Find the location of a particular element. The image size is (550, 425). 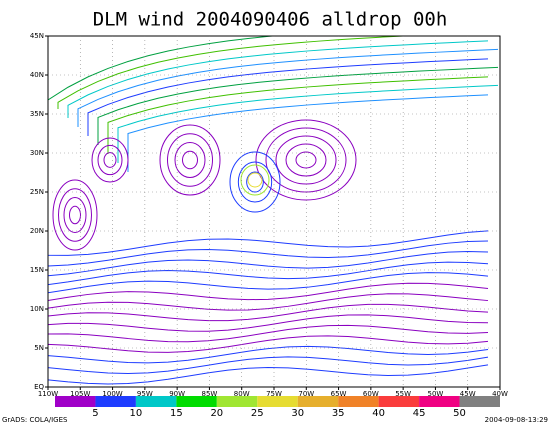

lat-label: EQ is located at coordinates (39, 387).